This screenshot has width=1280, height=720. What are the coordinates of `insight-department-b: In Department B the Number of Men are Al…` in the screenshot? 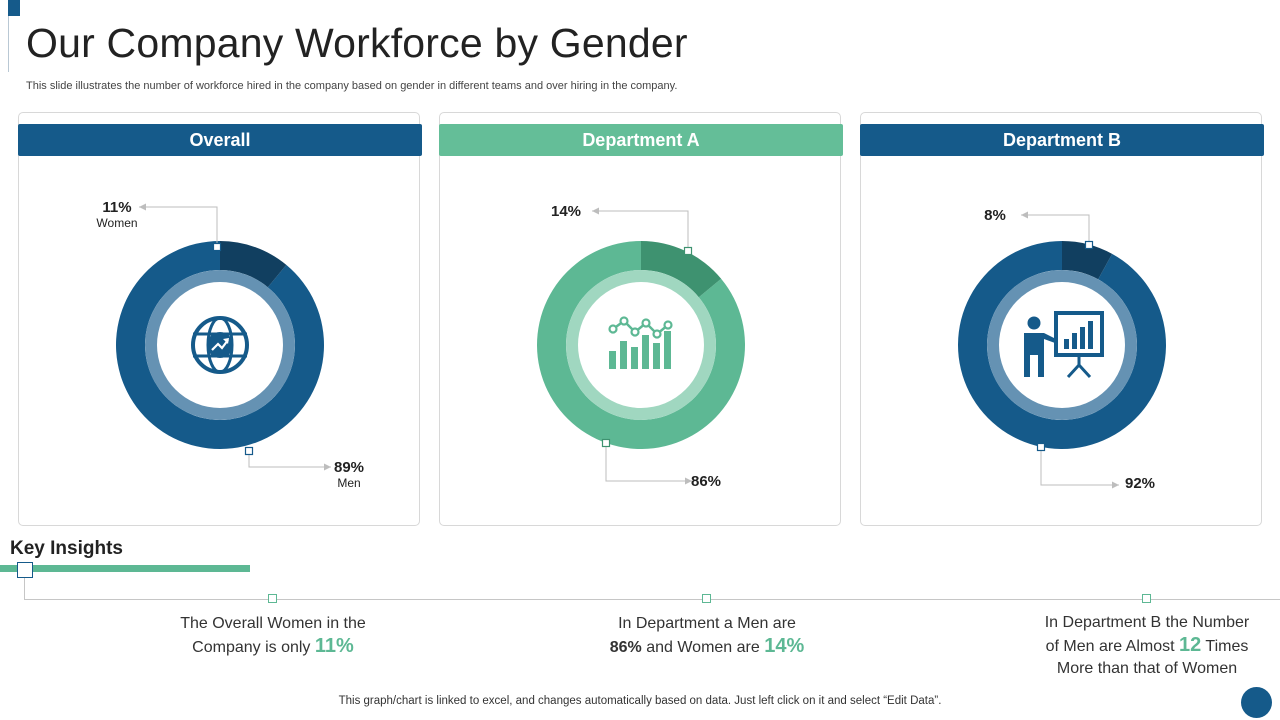 It's located at (1147, 645).